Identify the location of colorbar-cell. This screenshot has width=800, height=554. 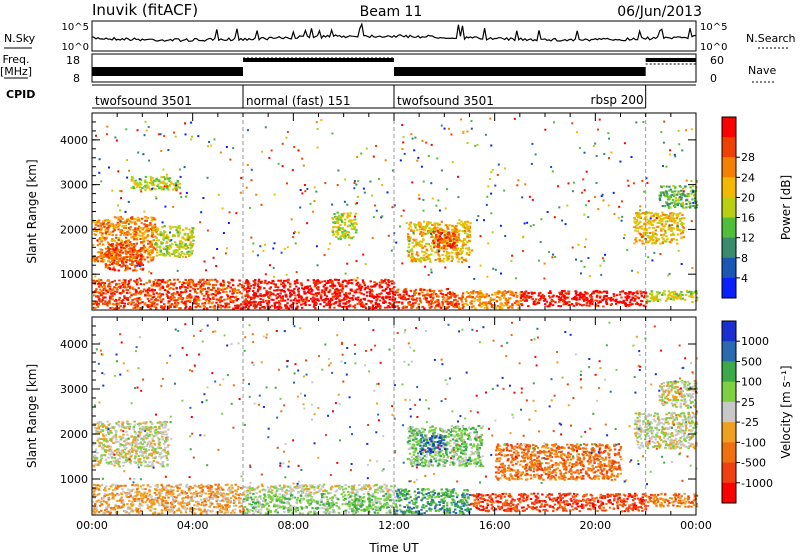
(729, 127).